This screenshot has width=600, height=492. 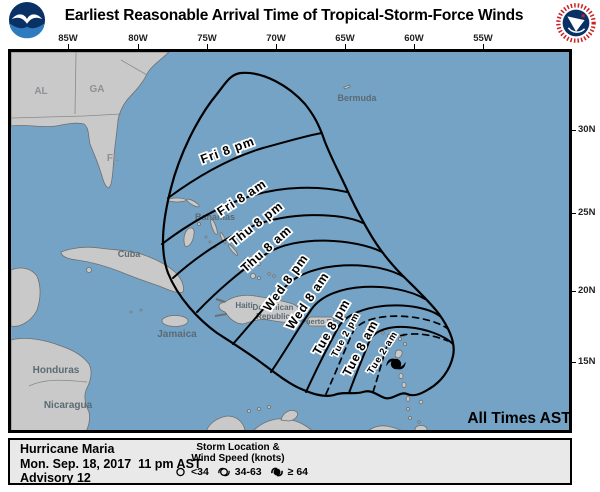 I want to click on lat-label-15n: 15N, so click(x=587, y=361).